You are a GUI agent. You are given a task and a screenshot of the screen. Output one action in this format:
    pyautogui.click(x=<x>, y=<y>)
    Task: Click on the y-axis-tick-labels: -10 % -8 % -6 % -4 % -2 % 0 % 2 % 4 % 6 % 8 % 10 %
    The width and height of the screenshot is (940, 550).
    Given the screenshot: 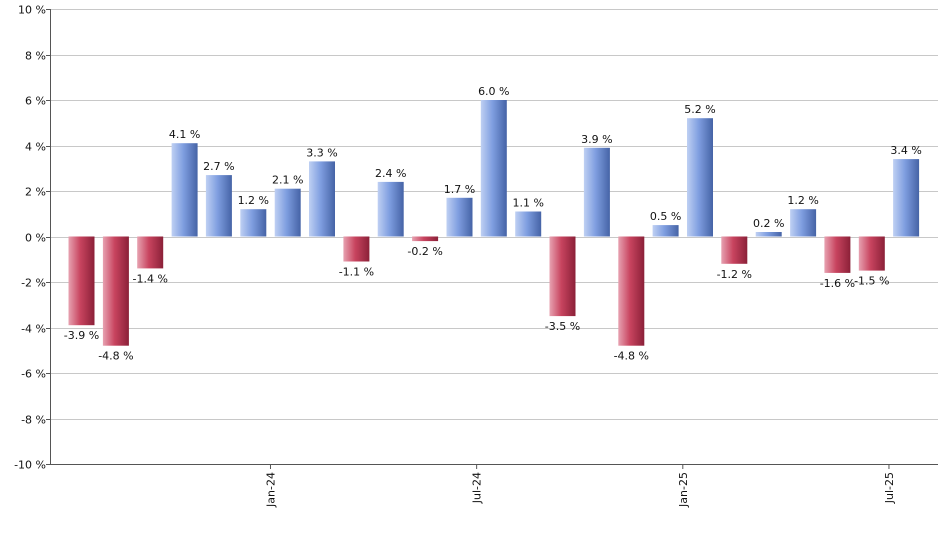 What is the action you would take?
    pyautogui.click(x=30, y=238)
    